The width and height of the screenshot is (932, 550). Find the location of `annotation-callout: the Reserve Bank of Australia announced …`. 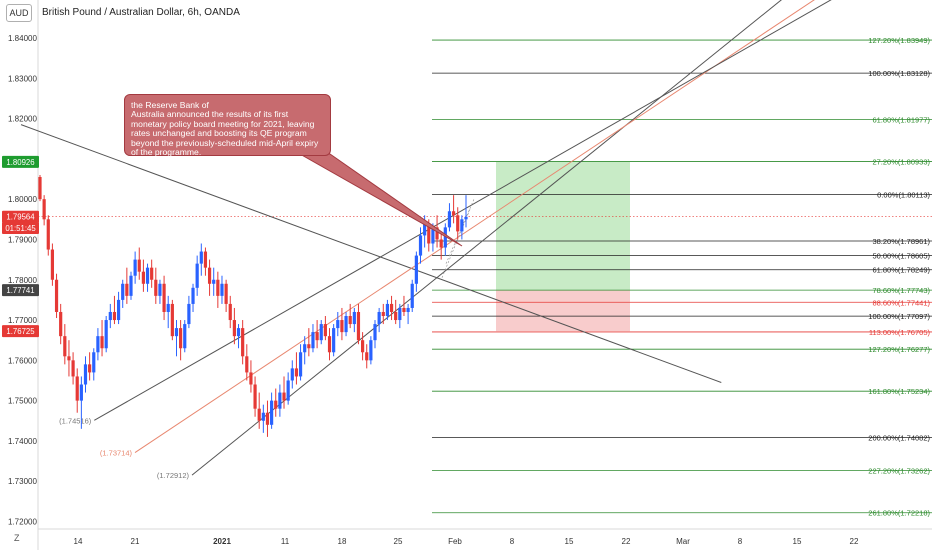

annotation-callout: the Reserve Bank of Australia announced … is located at coordinates (227, 125).